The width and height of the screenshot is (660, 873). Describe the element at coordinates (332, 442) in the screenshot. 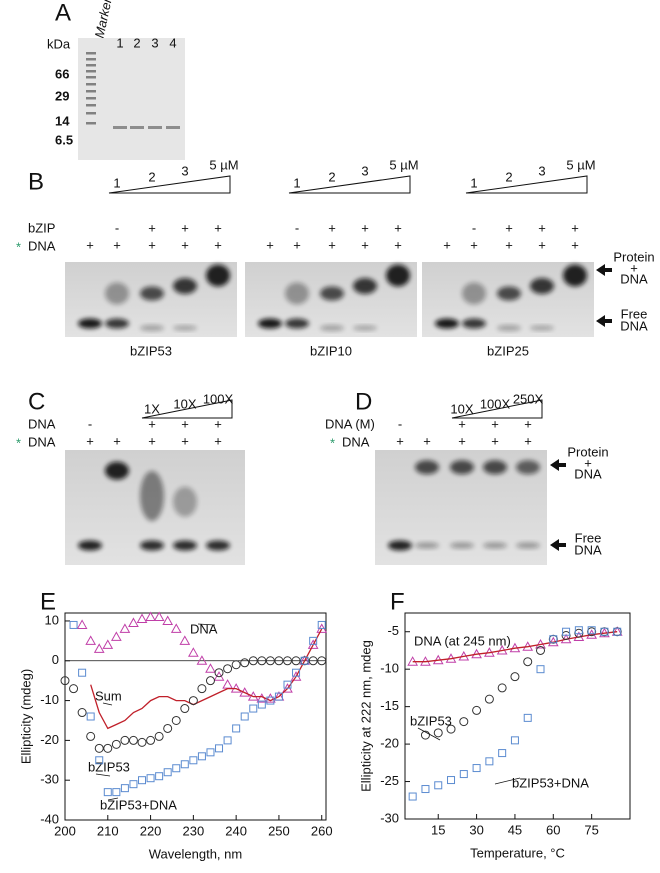

I see `asterisk: *` at that location.